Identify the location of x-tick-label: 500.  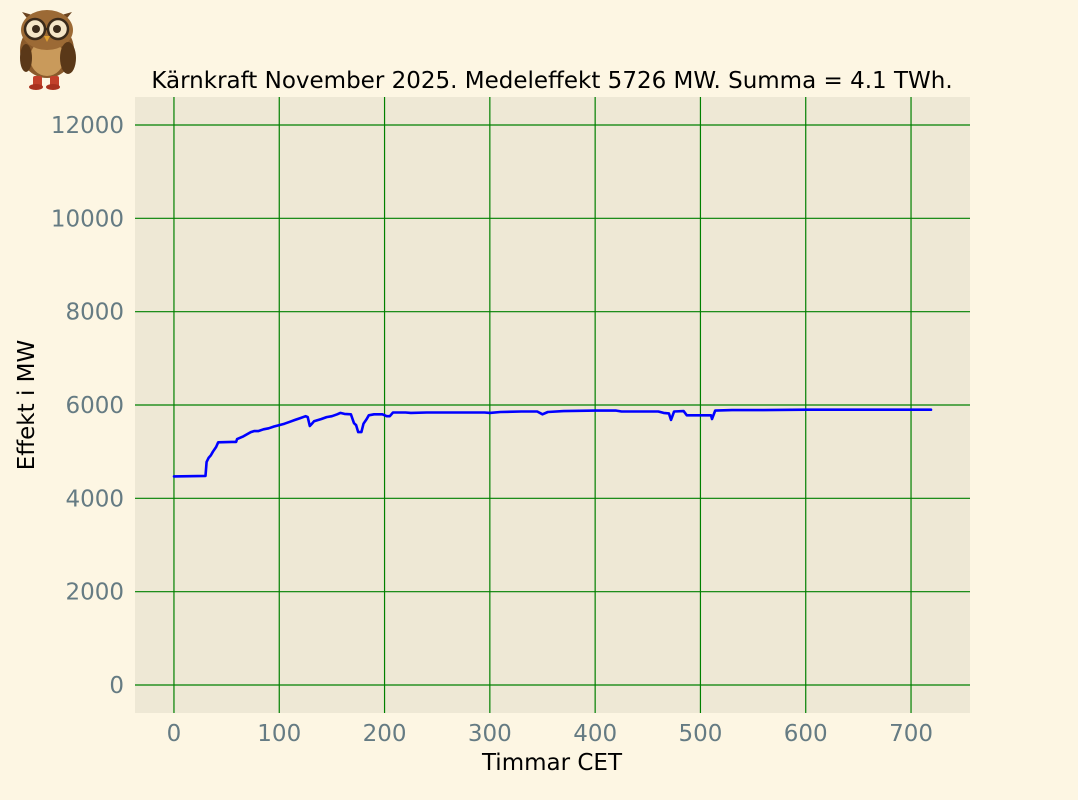
(700, 734).